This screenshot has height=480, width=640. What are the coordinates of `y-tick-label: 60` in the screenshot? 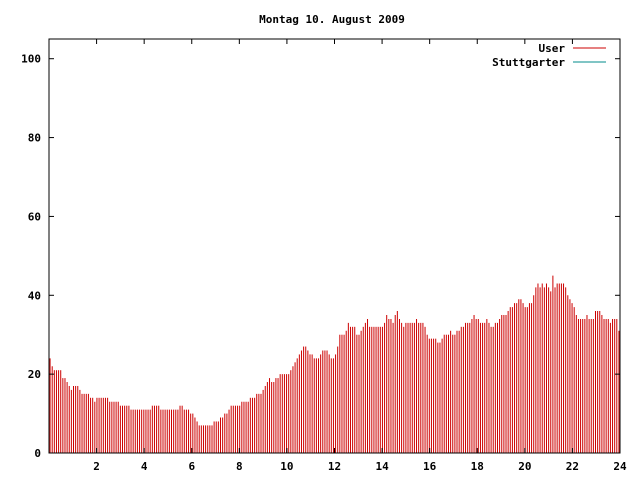 It's located at (34, 216).